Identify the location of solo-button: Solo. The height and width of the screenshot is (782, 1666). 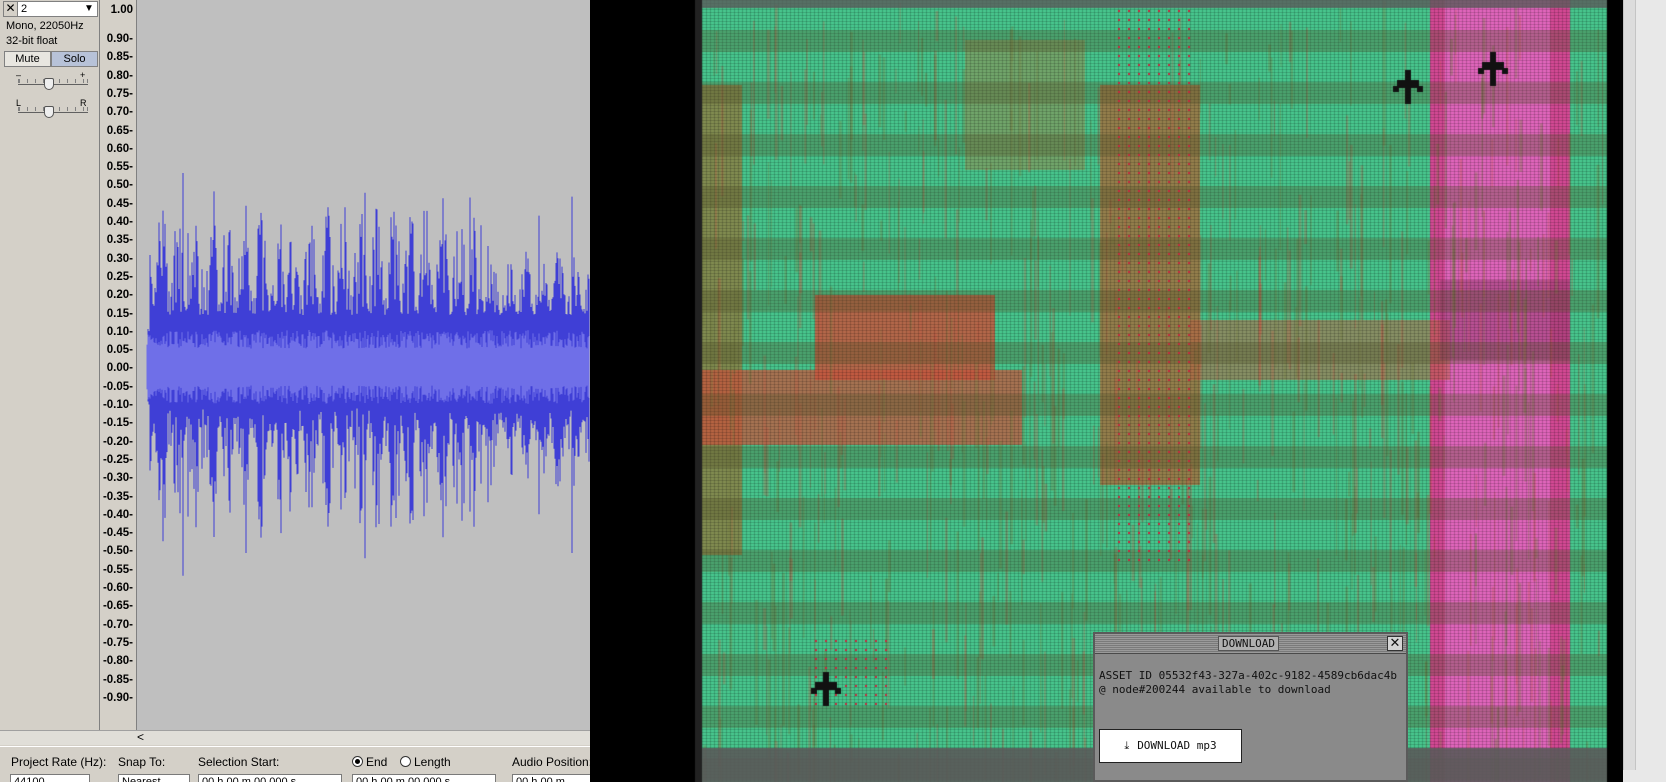
(74, 59).